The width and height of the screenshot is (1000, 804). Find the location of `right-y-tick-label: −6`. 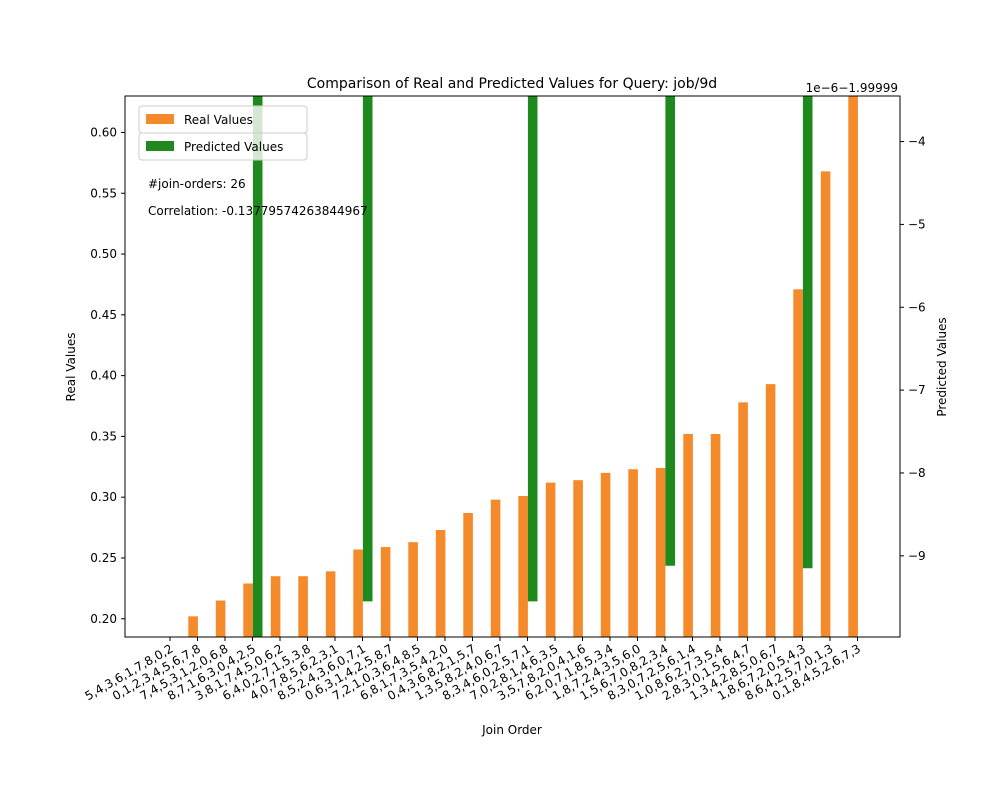

right-y-tick-label: −6 is located at coordinates (917, 307).